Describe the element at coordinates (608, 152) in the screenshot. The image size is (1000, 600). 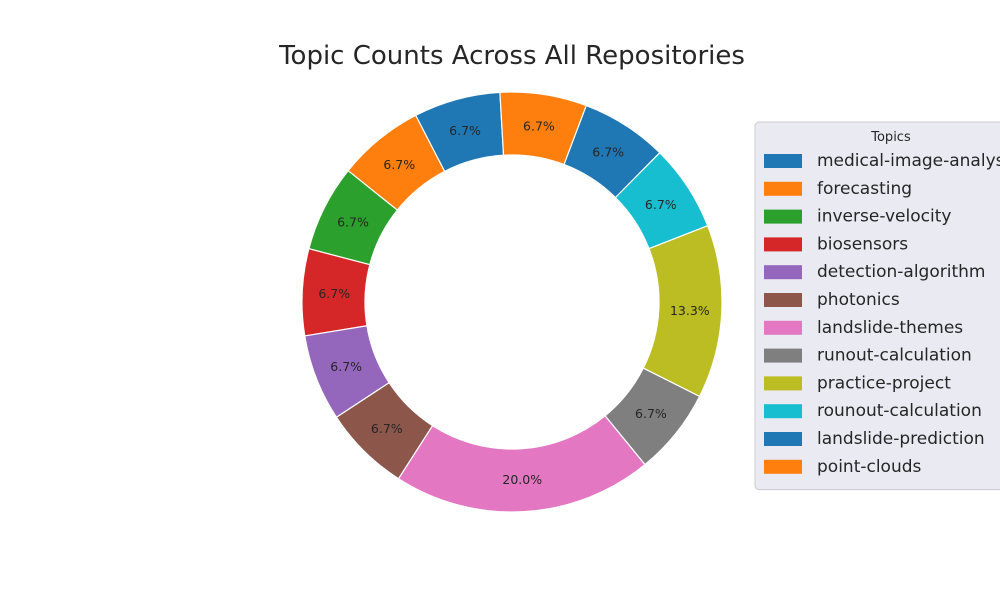
I see `pct-label-landslide-prediction: 6.7%` at that location.